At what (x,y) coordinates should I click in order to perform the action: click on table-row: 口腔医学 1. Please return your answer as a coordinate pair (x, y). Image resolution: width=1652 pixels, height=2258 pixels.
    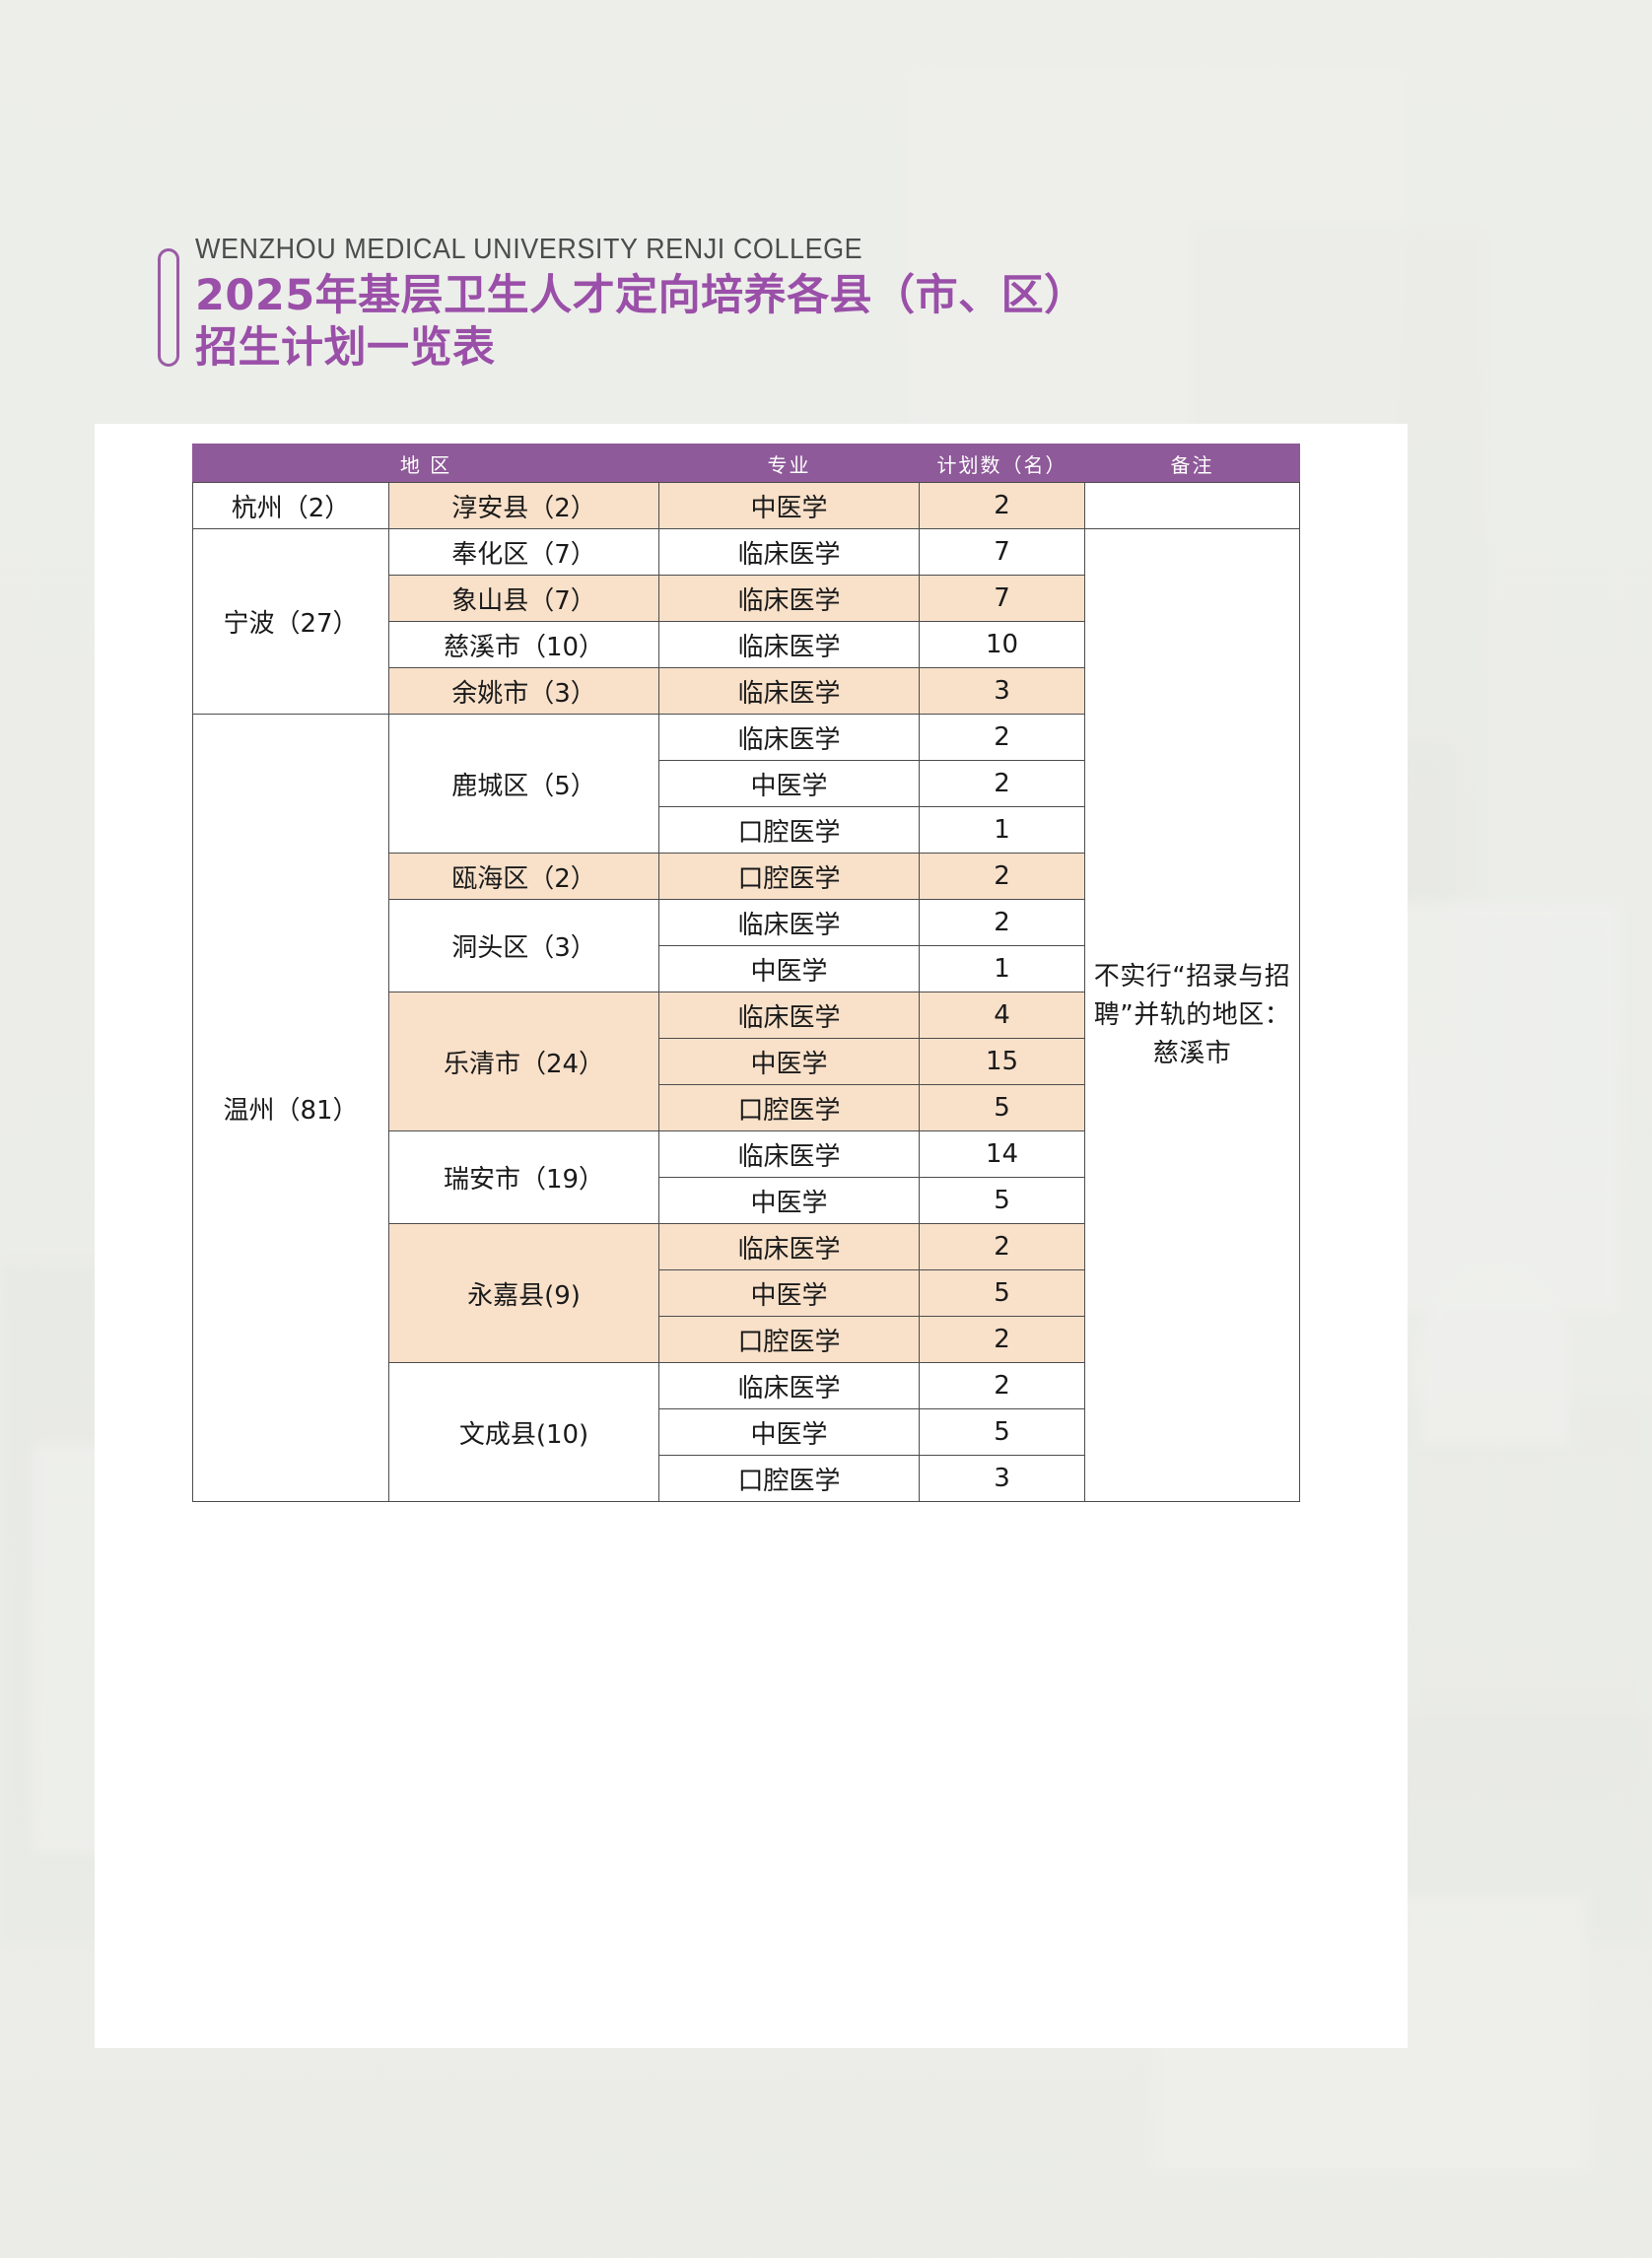
    Looking at the image, I should click on (746, 830).